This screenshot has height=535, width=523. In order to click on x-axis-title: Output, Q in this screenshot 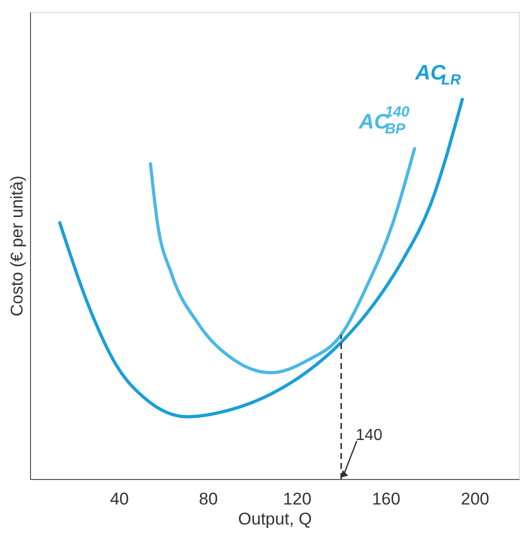, I will do `click(275, 519)`.